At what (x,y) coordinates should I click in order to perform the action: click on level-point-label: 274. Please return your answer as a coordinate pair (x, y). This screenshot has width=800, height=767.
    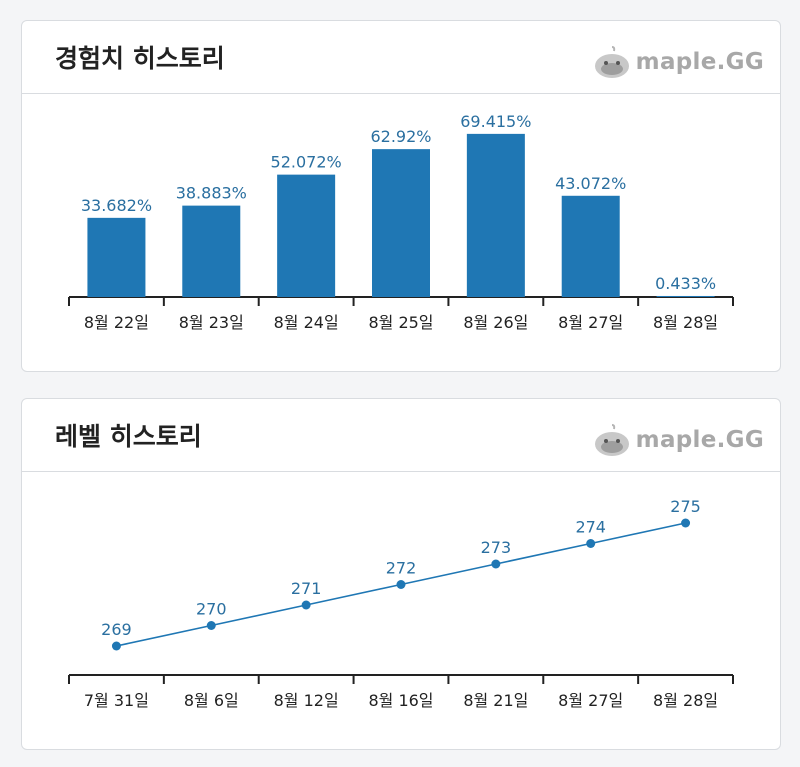
    Looking at the image, I should click on (590, 527).